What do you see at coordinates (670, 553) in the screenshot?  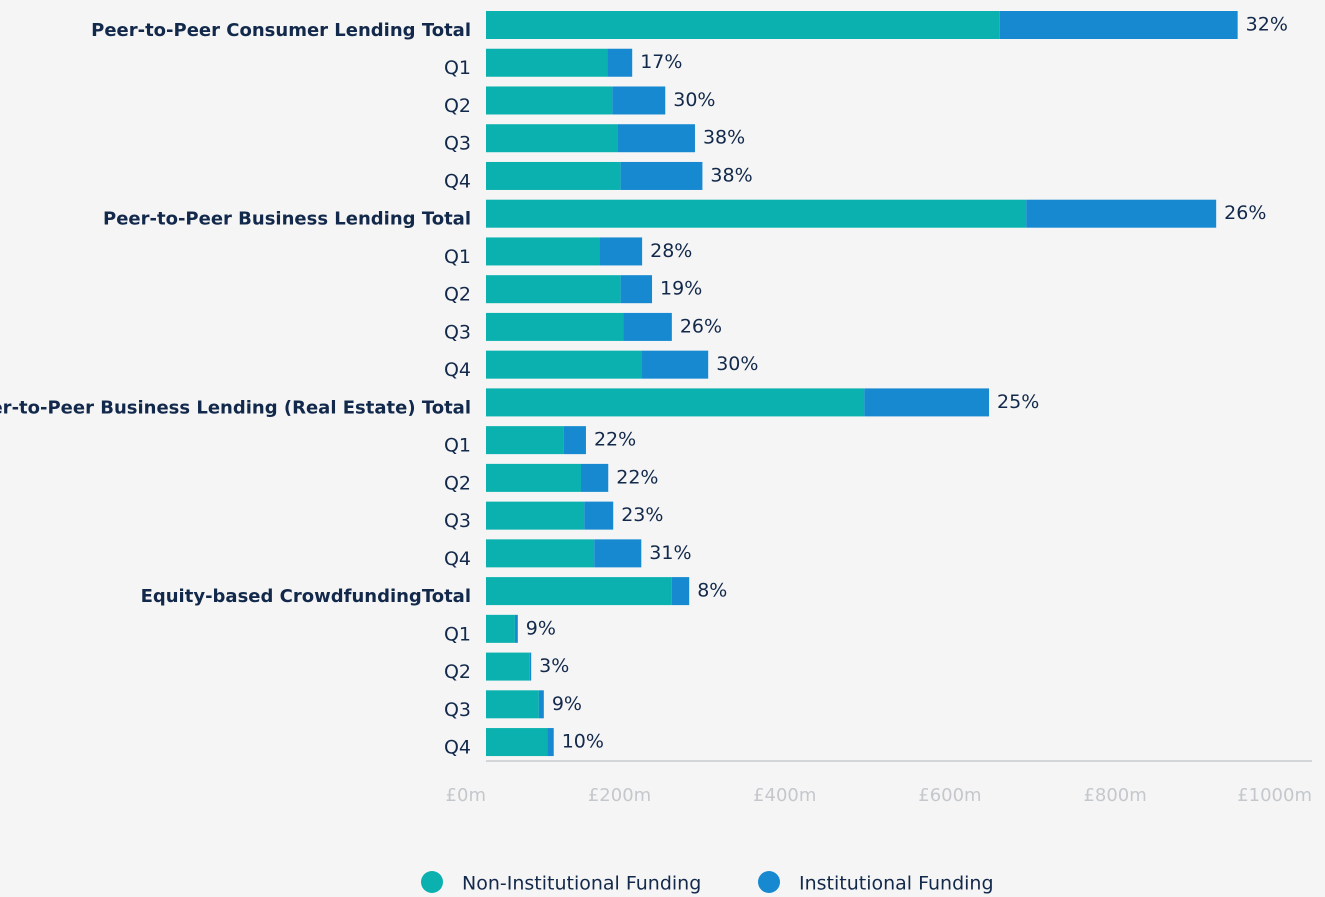 I see `share-label: 31%` at bounding box center [670, 553].